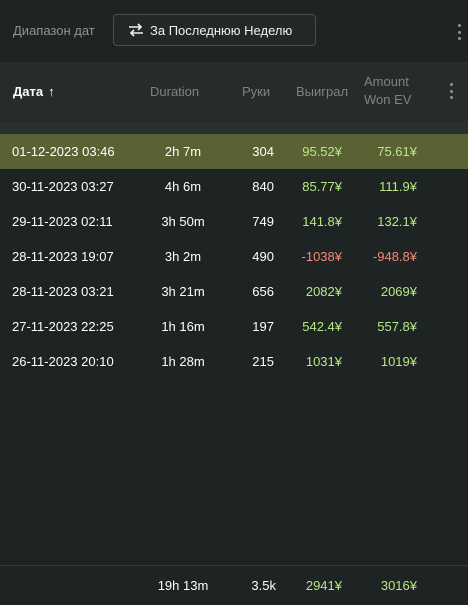 Image resolution: width=468 pixels, height=605 pixels. Describe the element at coordinates (183, 585) in the screenshot. I see `total-duration: 19h 13m` at that location.